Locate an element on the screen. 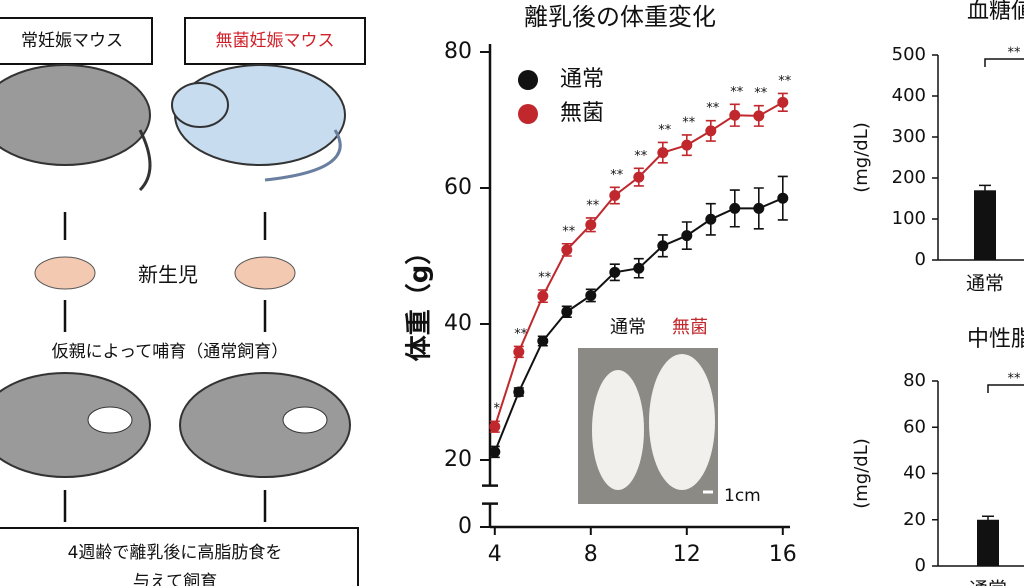 The image size is (1024, 586). legend-label: 無菌 is located at coordinates (582, 113).